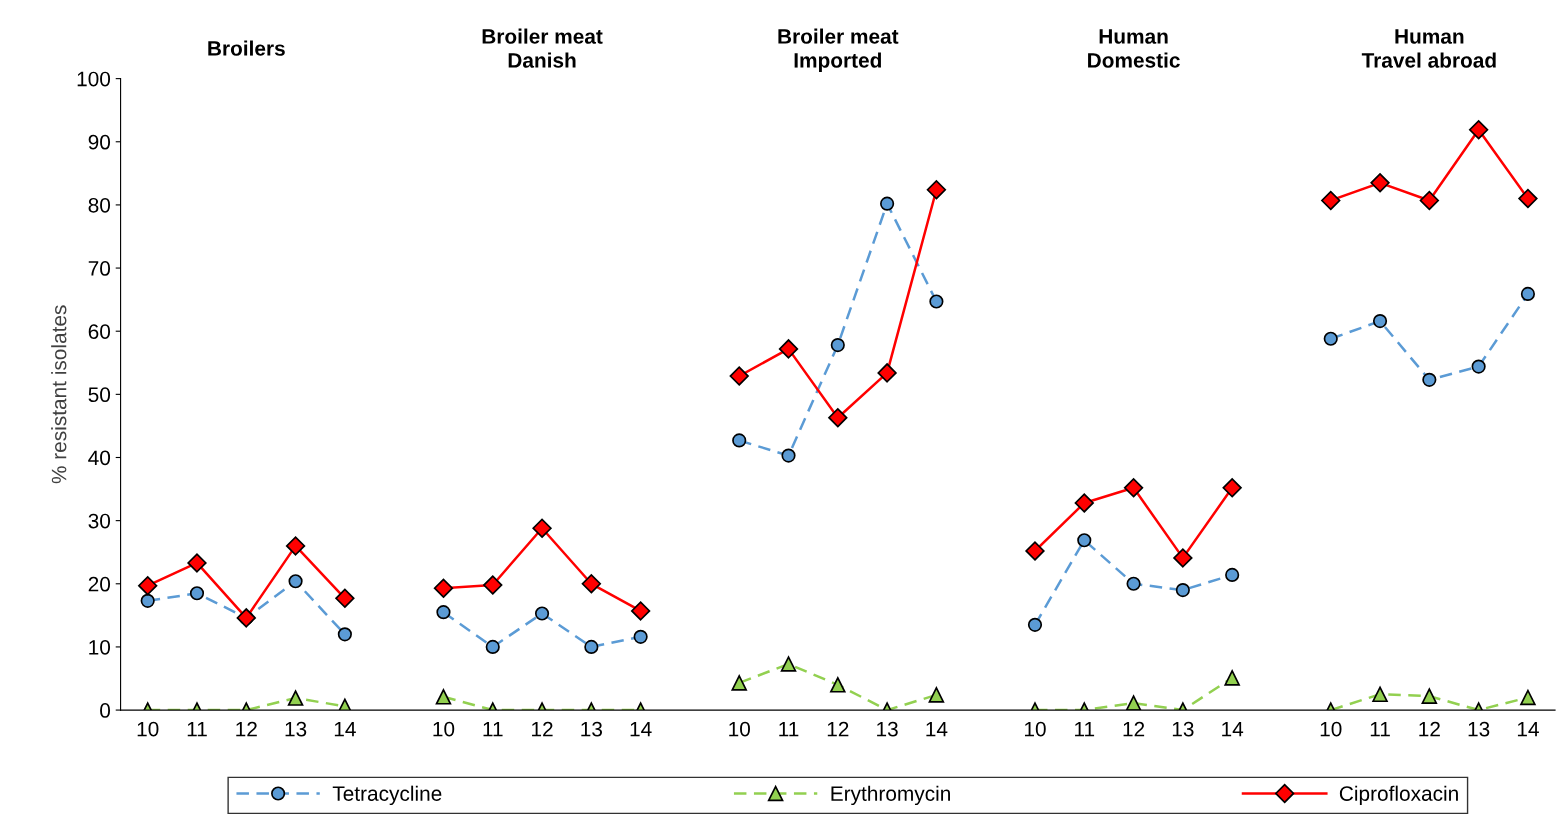 Image resolution: width=1566 pixels, height=819 pixels. What do you see at coordinates (59, 394) in the screenshot?
I see `y-axis-title: % resistant isolates` at bounding box center [59, 394].